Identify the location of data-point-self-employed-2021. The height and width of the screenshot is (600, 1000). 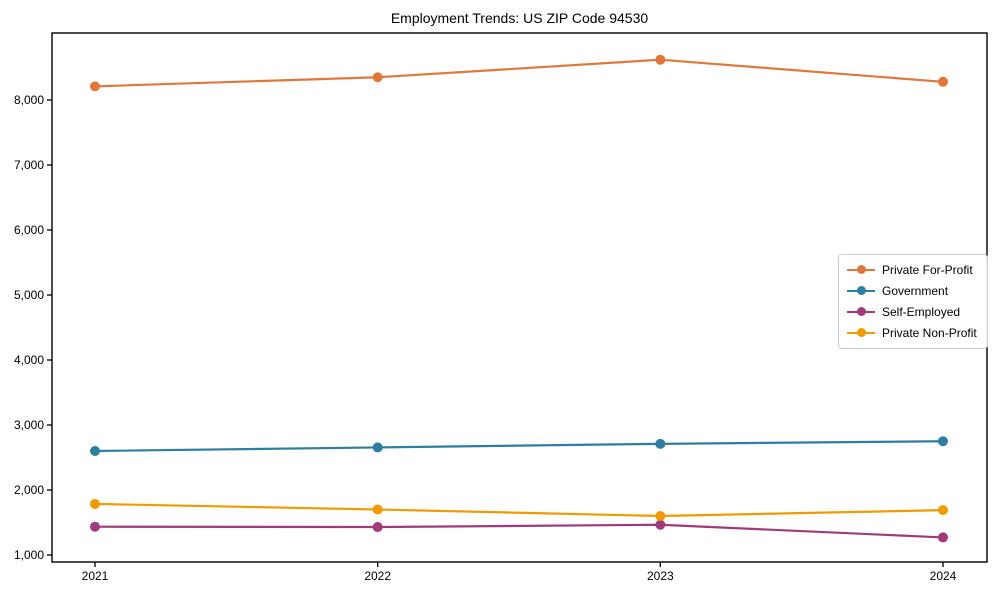
(95, 526).